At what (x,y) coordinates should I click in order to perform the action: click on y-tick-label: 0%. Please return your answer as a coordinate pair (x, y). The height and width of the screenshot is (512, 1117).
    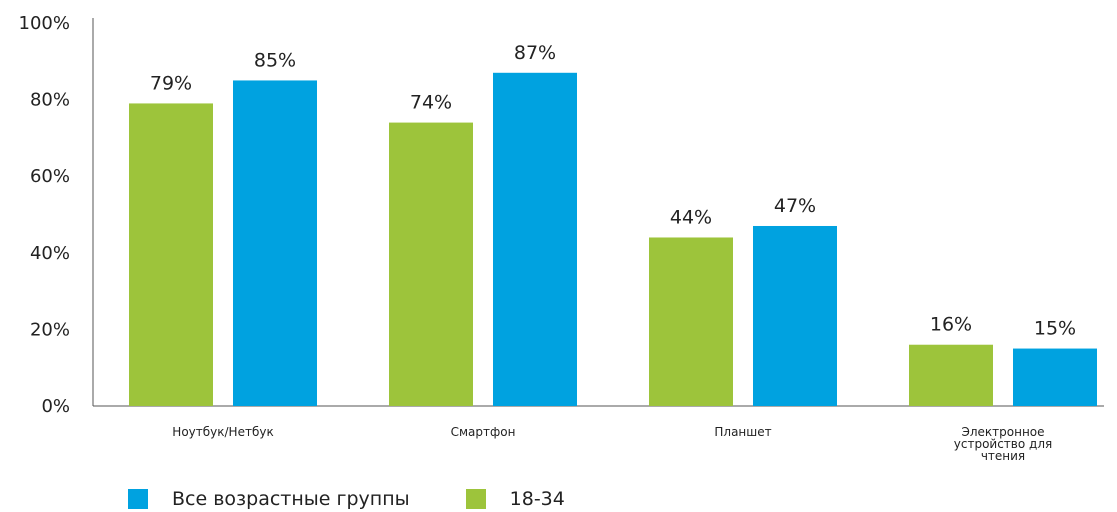
    Looking at the image, I should click on (55, 406).